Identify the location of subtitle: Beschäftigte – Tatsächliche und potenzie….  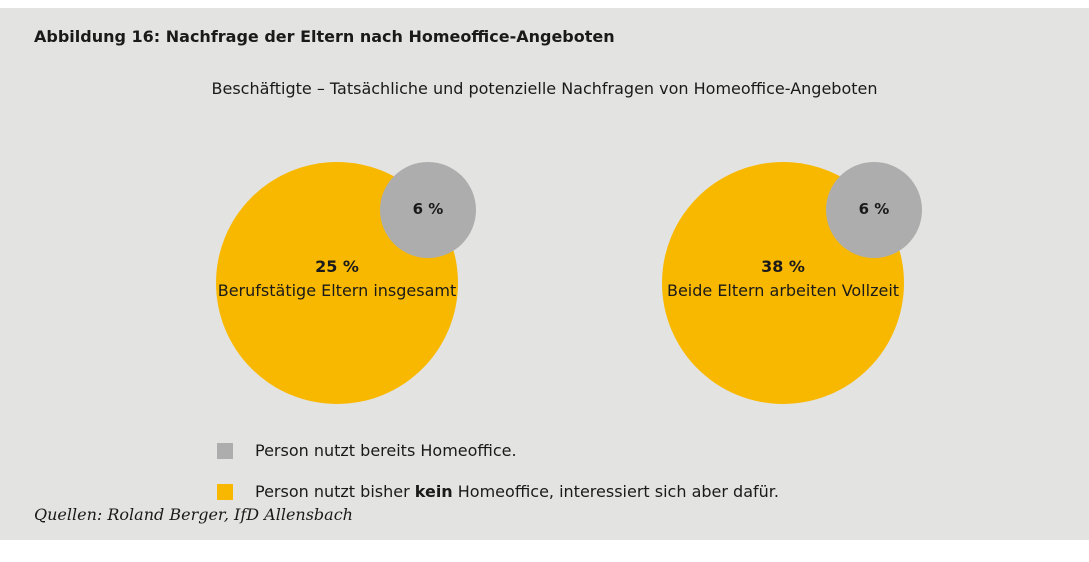
(544, 88).